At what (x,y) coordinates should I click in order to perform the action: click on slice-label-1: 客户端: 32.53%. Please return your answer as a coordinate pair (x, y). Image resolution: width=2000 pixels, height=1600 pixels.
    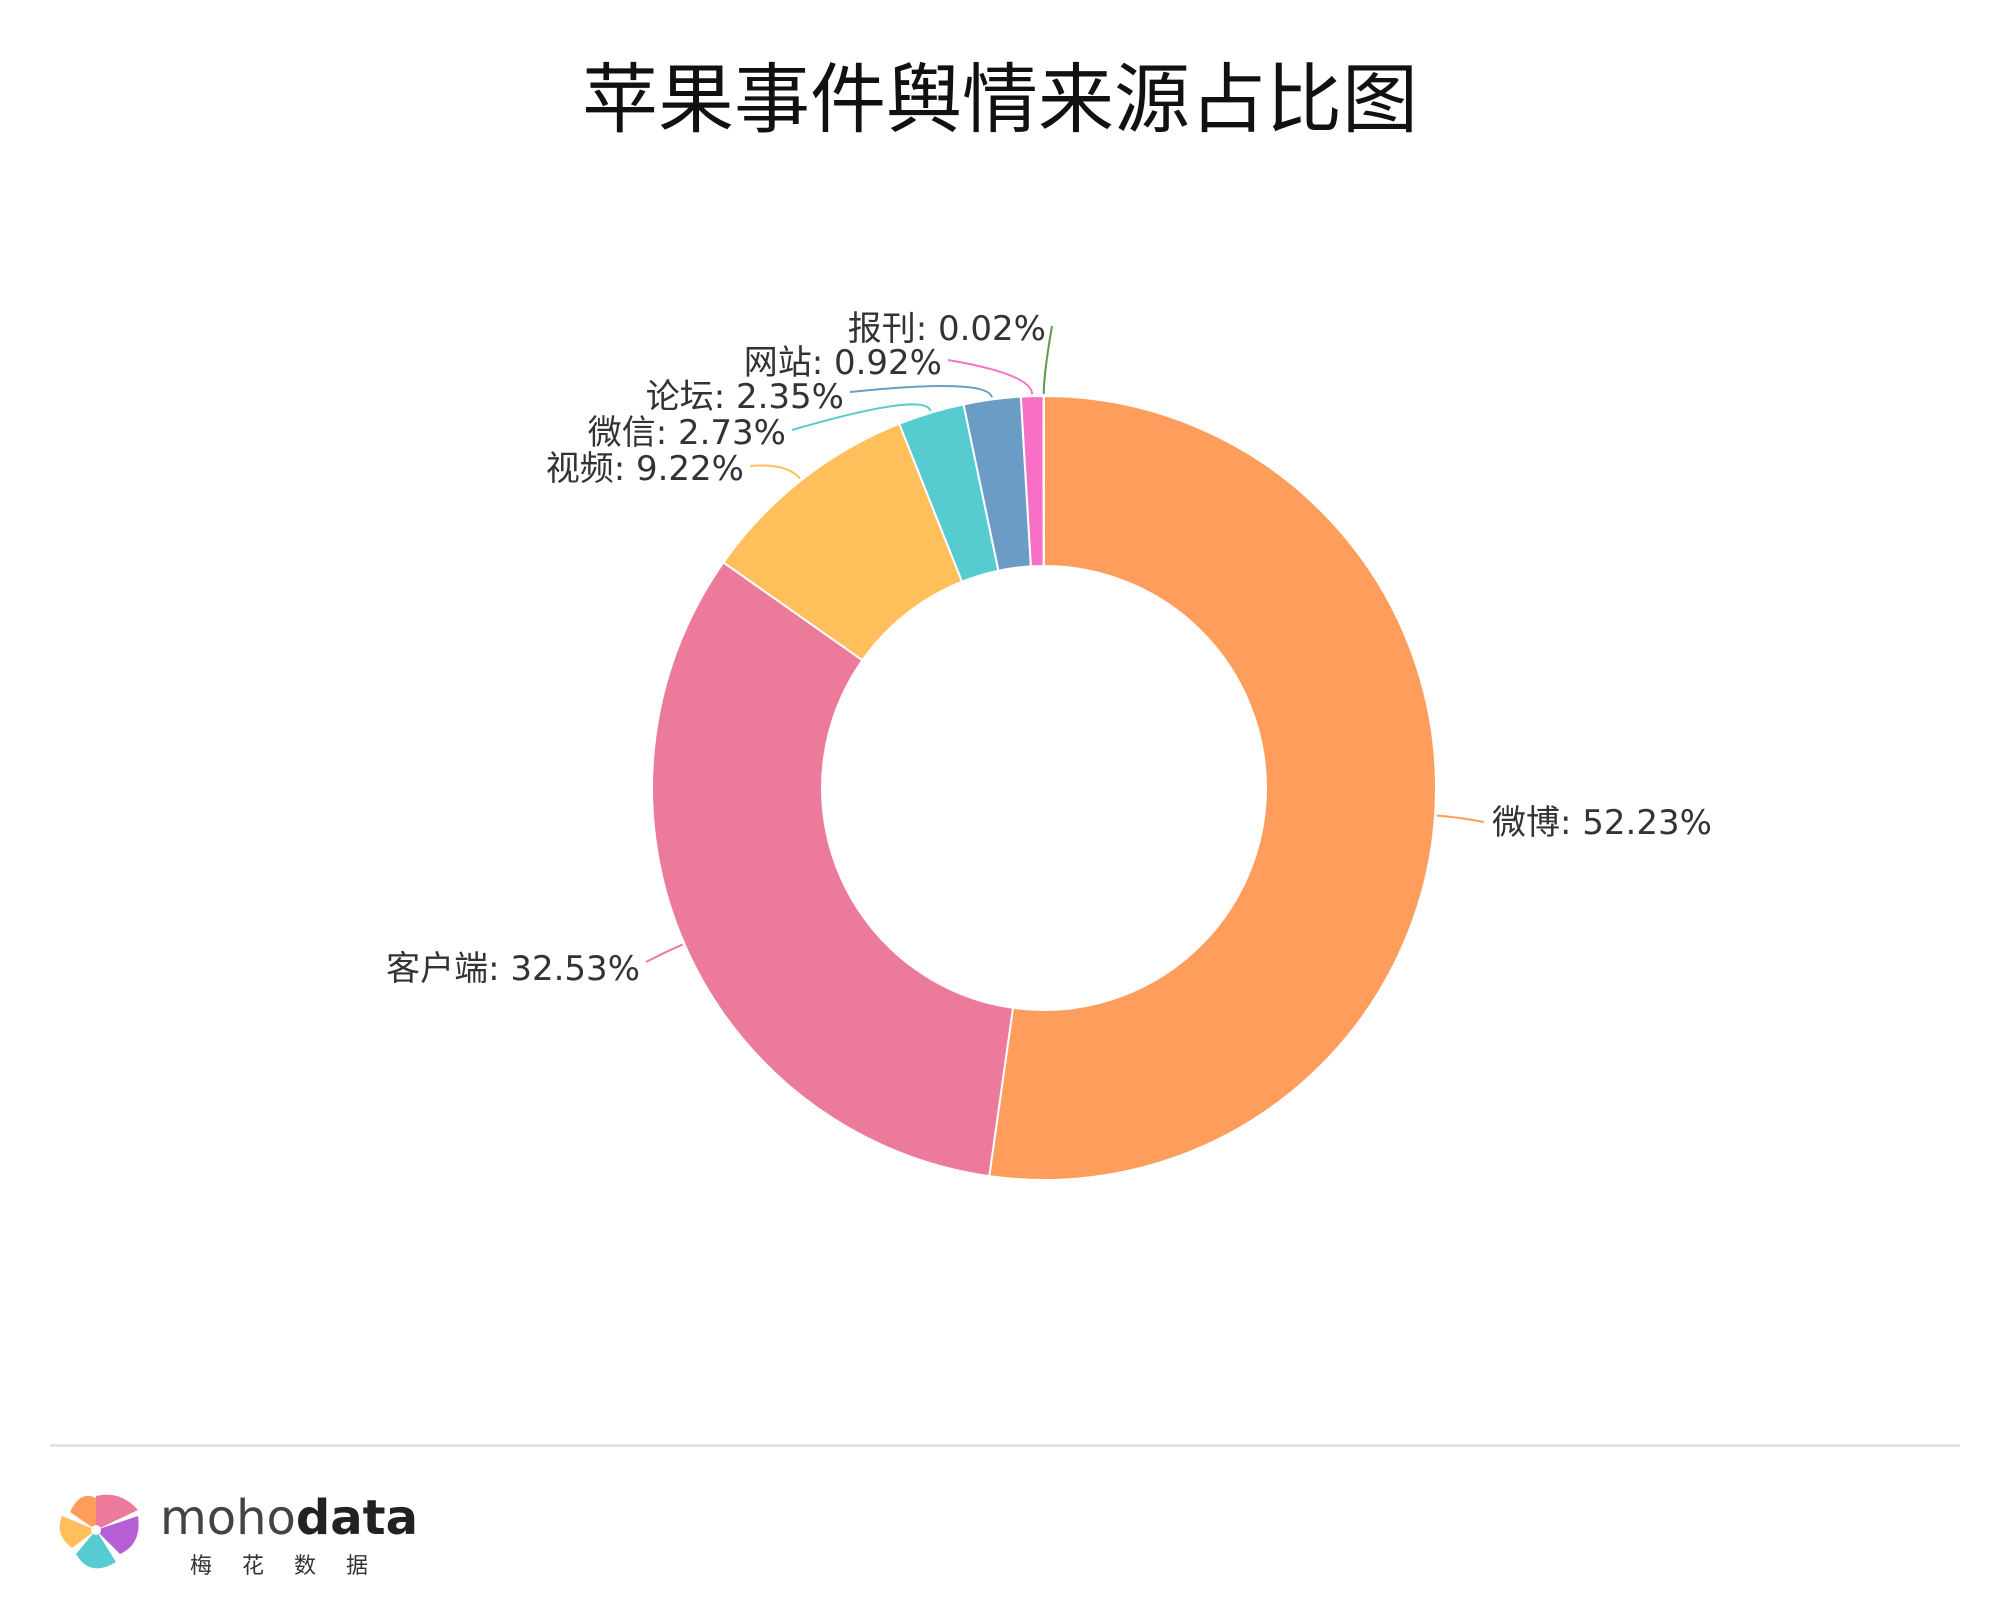
    Looking at the image, I should click on (513, 969).